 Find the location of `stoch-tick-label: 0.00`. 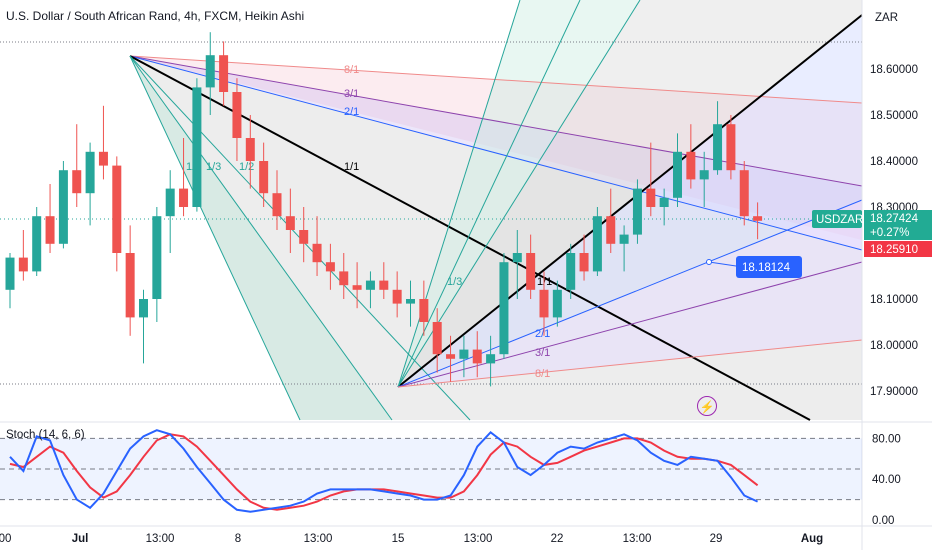

stoch-tick-label: 0.00 is located at coordinates (883, 521).